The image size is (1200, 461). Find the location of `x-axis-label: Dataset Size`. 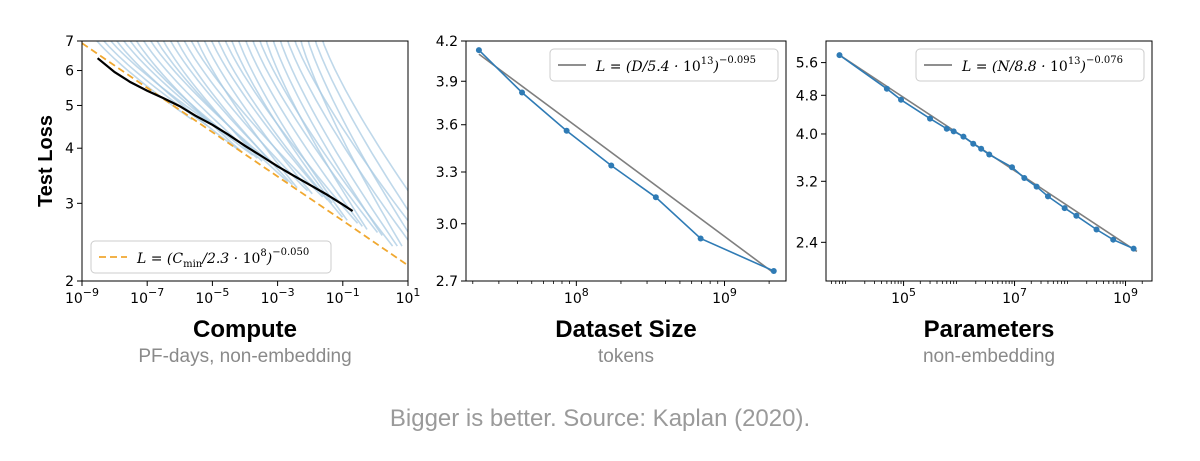

x-axis-label: Dataset Size is located at coordinates (625, 329).